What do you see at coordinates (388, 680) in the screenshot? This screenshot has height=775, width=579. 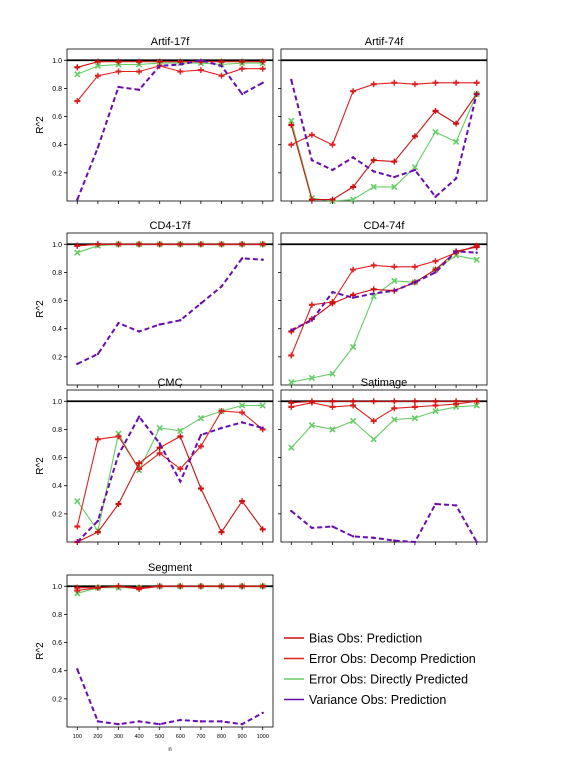 I see `legend-label: Error Obs: Directly Predicted` at bounding box center [388, 680].